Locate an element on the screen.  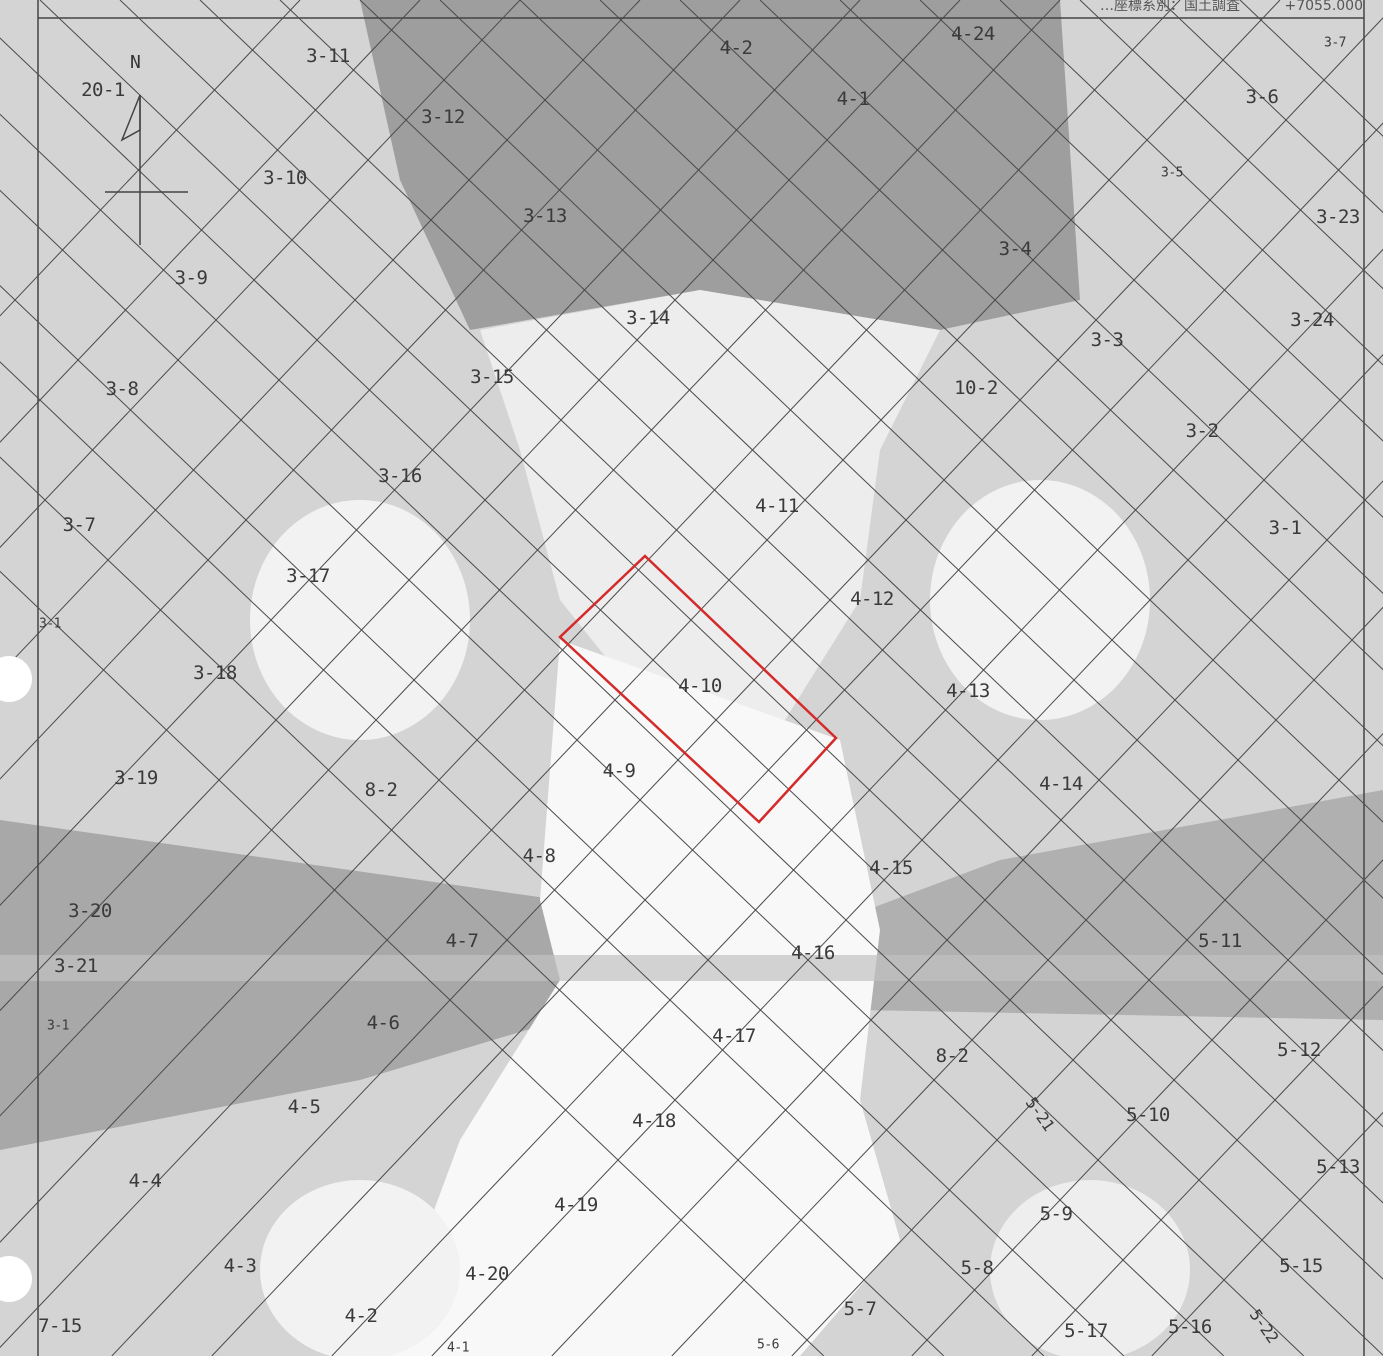
parcel-label: 5-7 is located at coordinates (860, 1309).